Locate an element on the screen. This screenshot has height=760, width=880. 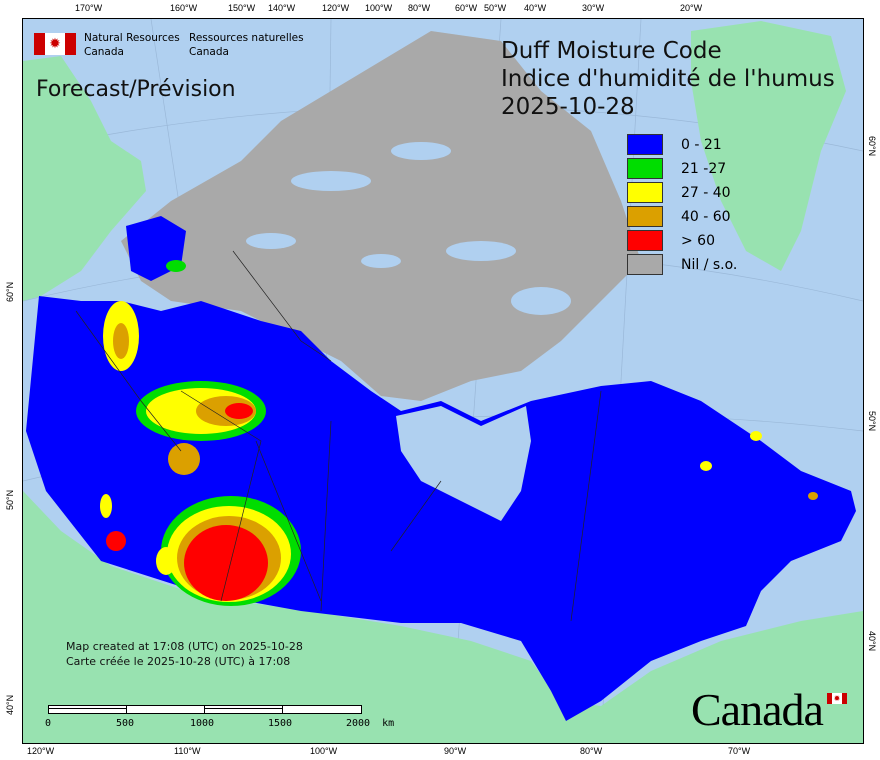
hudson-bay is located at coordinates (463, 463).